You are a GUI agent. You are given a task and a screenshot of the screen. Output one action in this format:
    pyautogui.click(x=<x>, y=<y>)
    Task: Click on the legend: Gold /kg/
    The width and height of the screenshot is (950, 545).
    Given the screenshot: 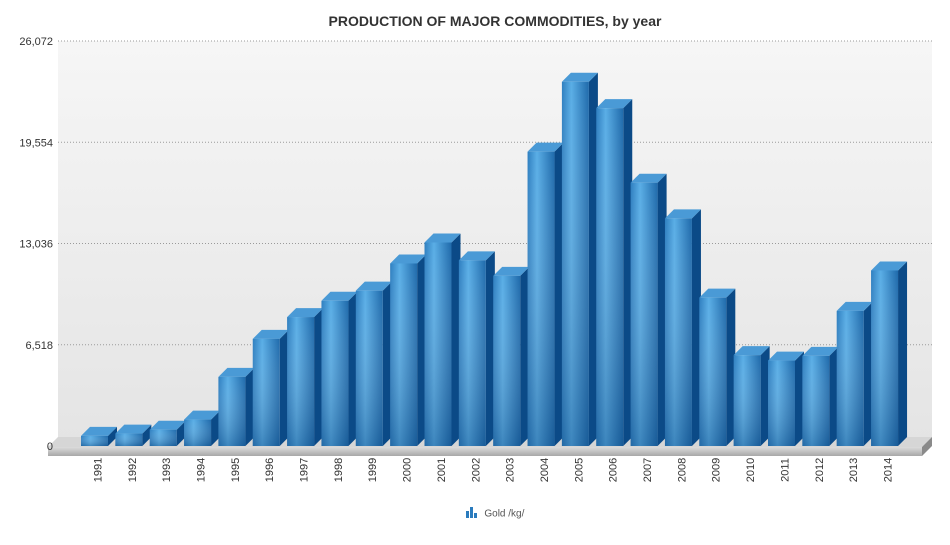 What is the action you would take?
    pyautogui.click(x=475, y=514)
    